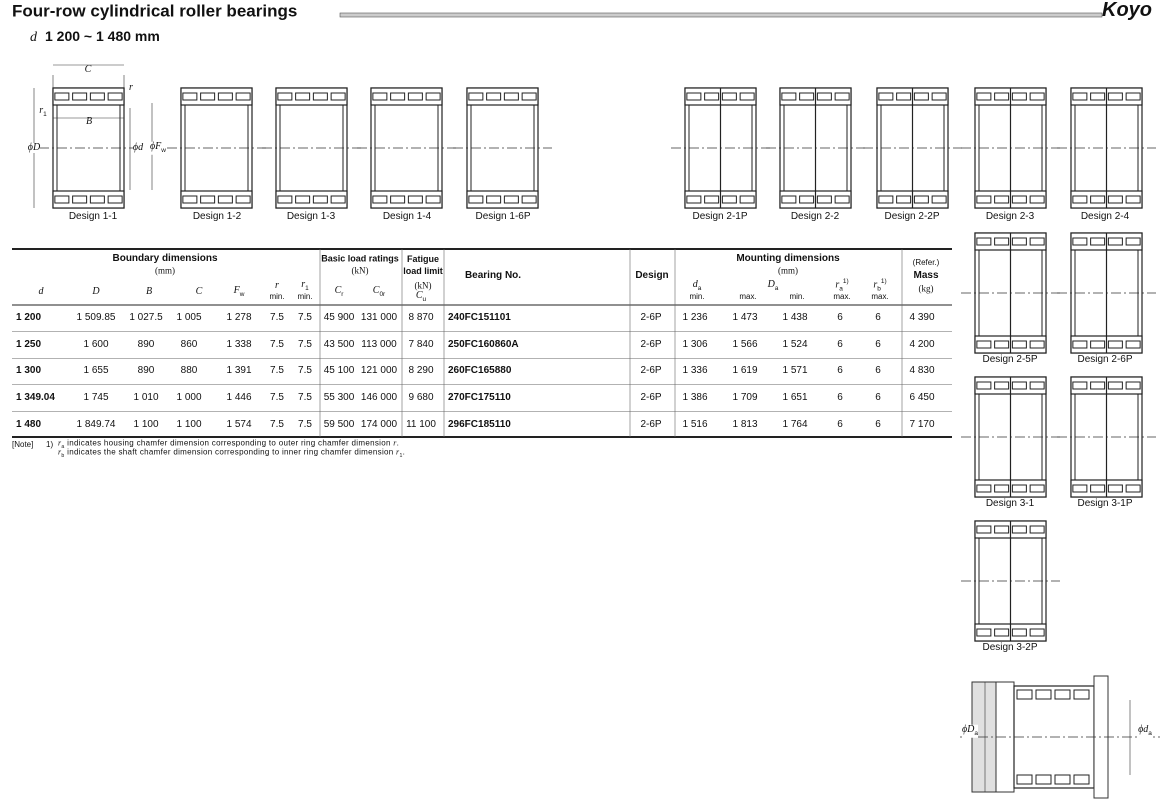  Describe the element at coordinates (146, 397) in the screenshot. I see `table-cell: 1 010` at that location.